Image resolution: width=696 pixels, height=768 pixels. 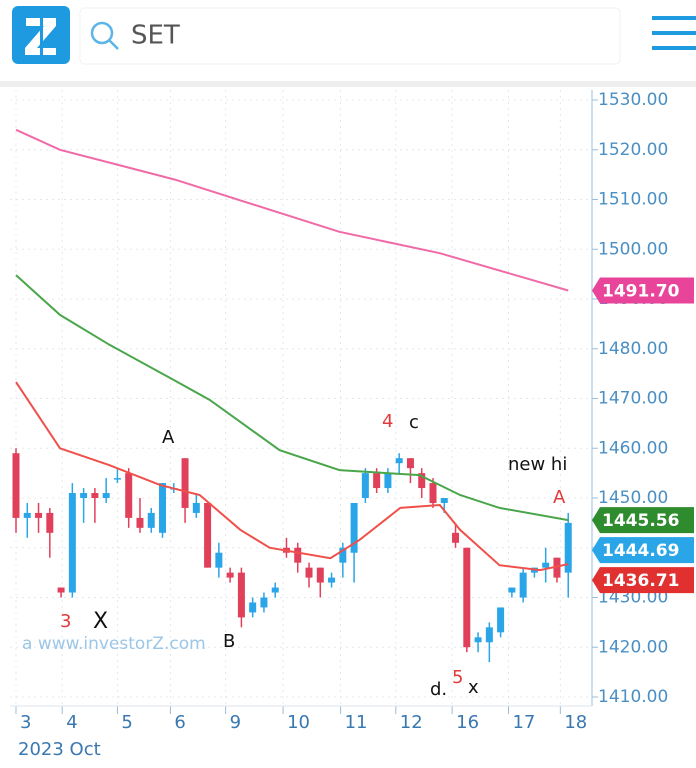 What do you see at coordinates (633, 349) in the screenshot?
I see `y-tick-label: 1480.00` at bounding box center [633, 349].